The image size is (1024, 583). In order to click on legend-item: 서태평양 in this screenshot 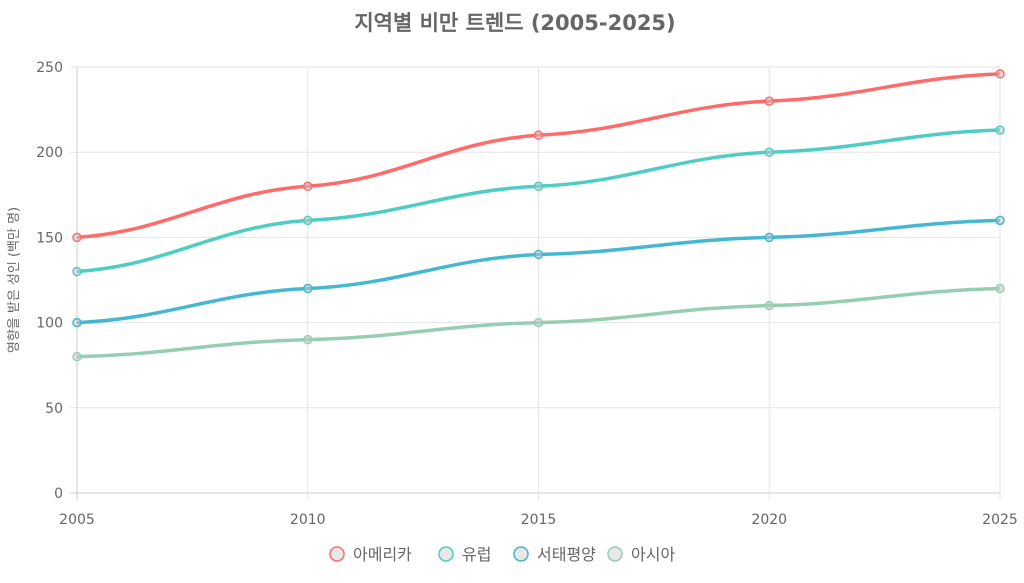, I will do `click(554, 554)`.